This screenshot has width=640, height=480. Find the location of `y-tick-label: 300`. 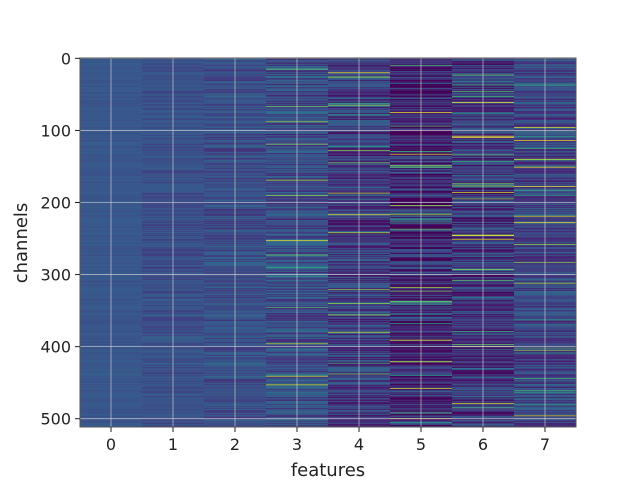

y-tick-label: 300 is located at coordinates (55, 275).